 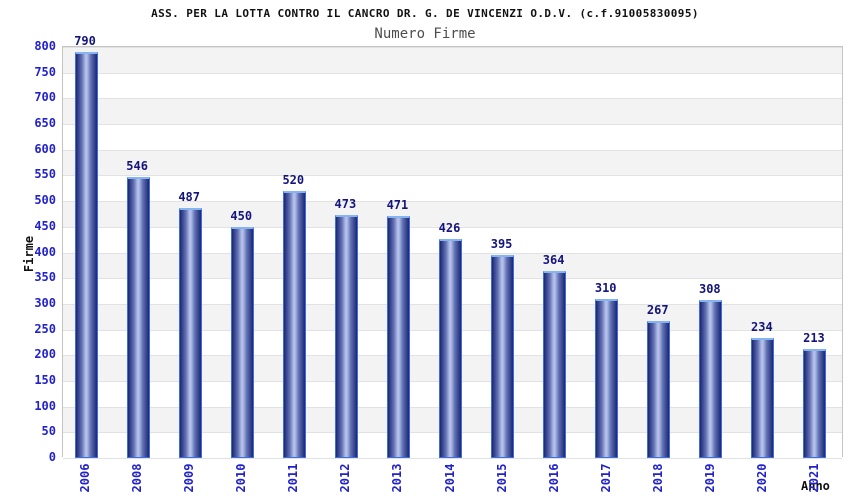 I want to click on chart-subtitle: Numero Firme, so click(x=425, y=34).